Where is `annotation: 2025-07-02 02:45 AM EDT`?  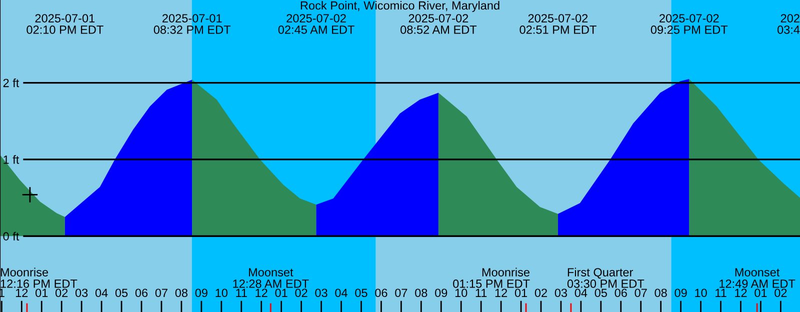
annotation: 2025-07-02 02:45 AM EDT is located at coordinates (316, 24).